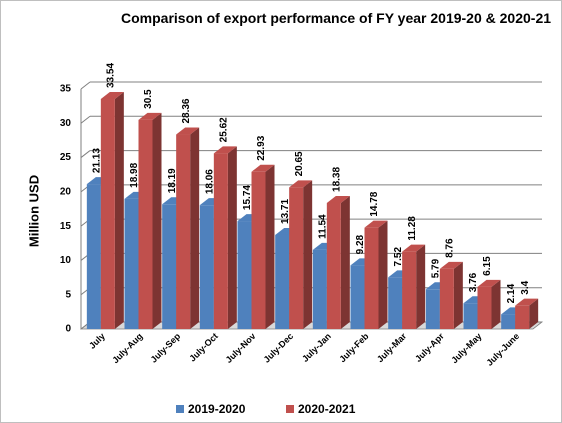 The image size is (562, 423). What do you see at coordinates (502, 349) in the screenshot?
I see `x-tick-label: July-June` at bounding box center [502, 349].